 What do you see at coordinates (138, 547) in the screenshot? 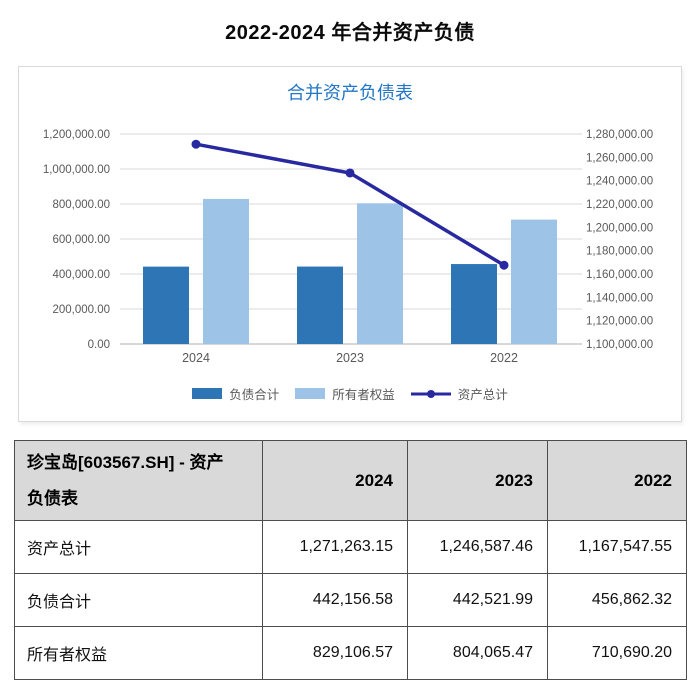
I see `row-label: 资产总计` at bounding box center [138, 547].